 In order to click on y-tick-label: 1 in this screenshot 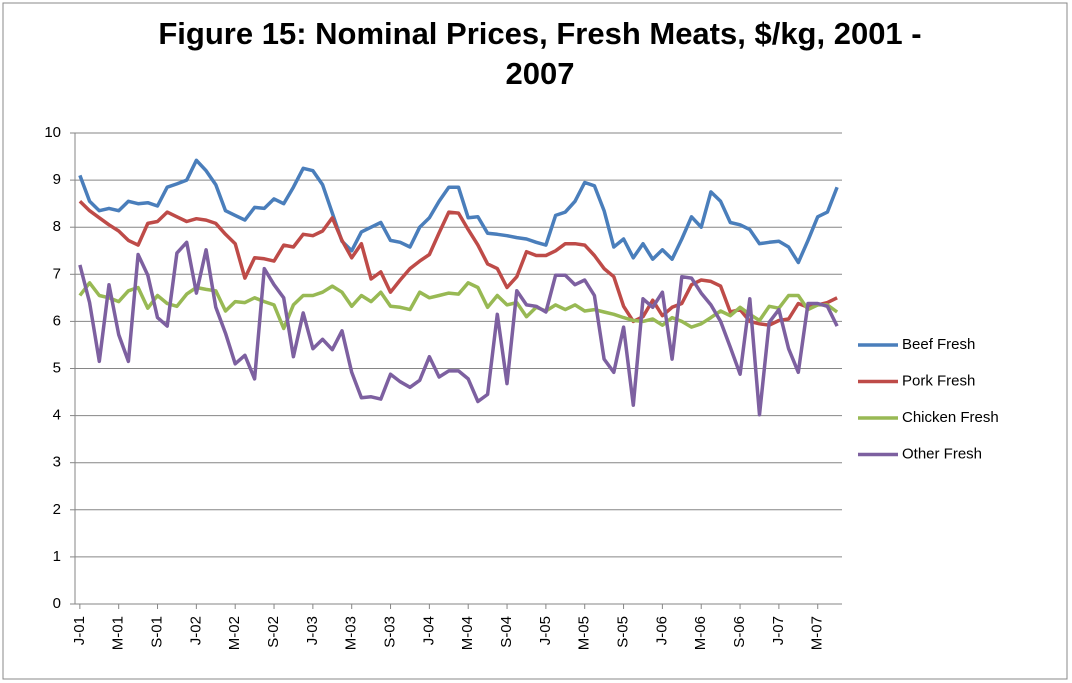, I will do `click(57, 556)`.